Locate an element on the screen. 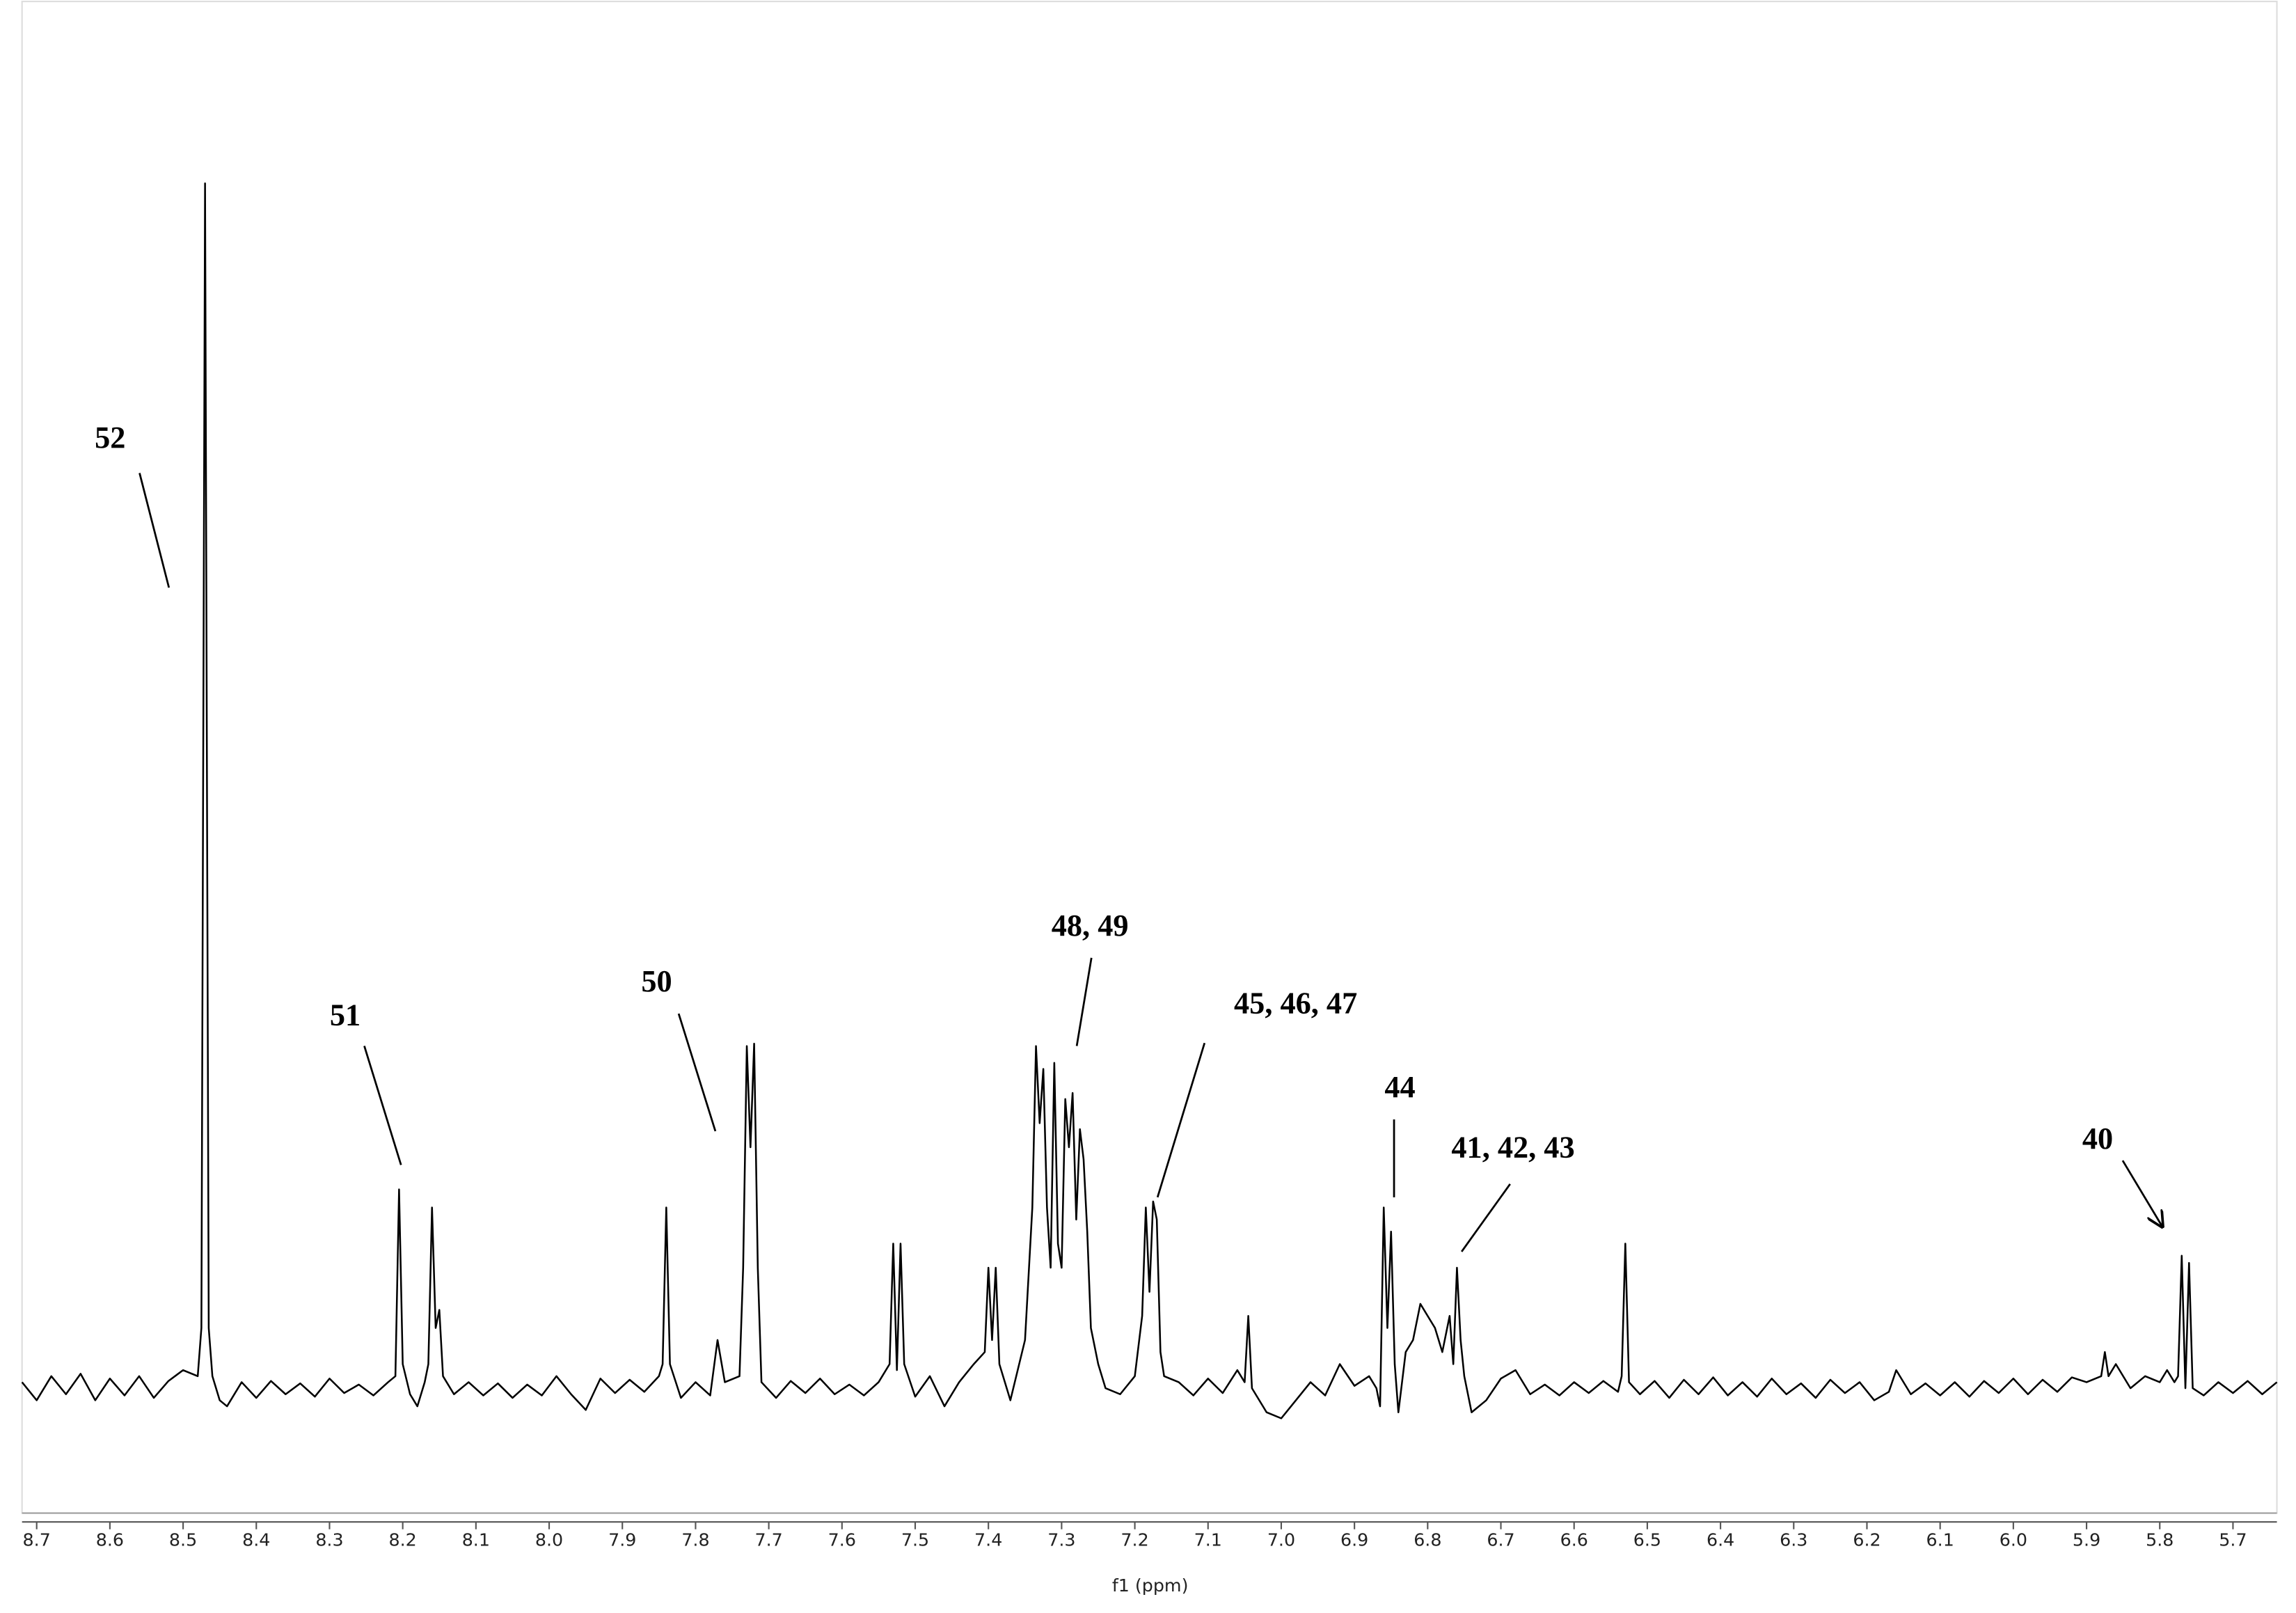  x-tick-label: 6.8 is located at coordinates (1427, 1539).